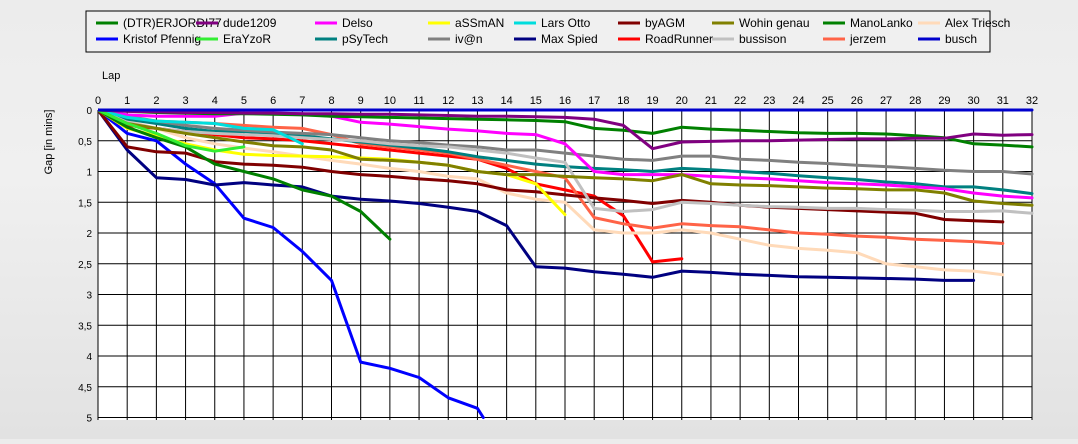 This screenshot has height=444, width=1078. What do you see at coordinates (365, 39) in the screenshot?
I see `legend-label-psytech: pSyTech` at bounding box center [365, 39].